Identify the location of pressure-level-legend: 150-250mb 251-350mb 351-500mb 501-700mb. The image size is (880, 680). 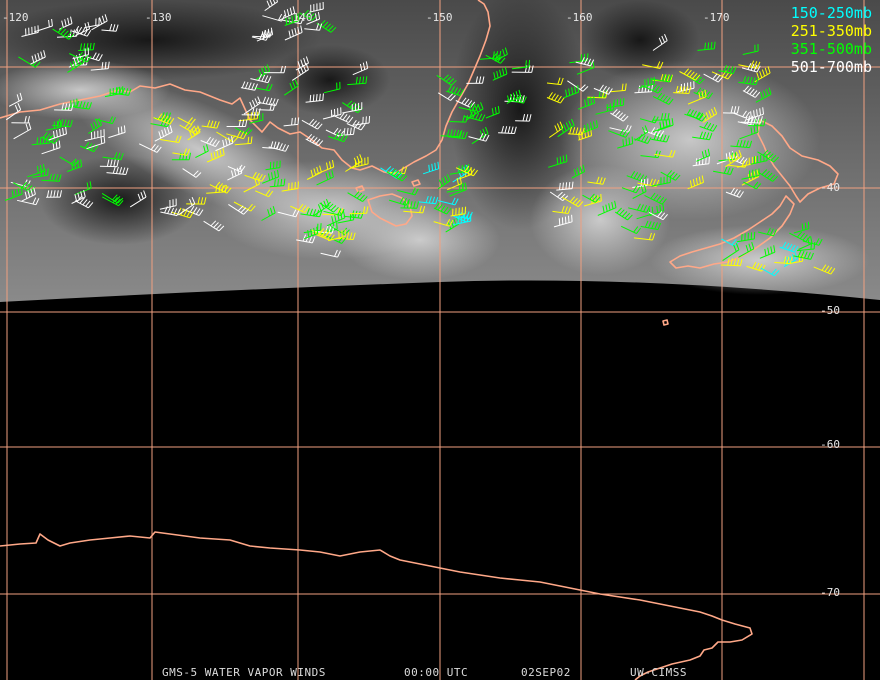
(831, 40).